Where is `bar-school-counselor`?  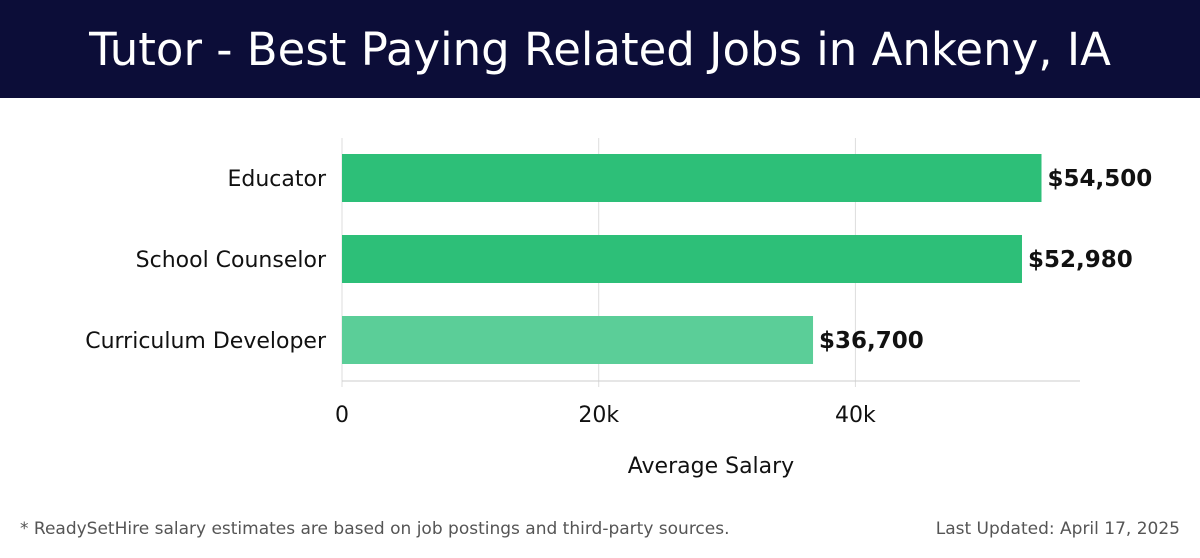
bar-school-counselor is located at coordinates (682, 259).